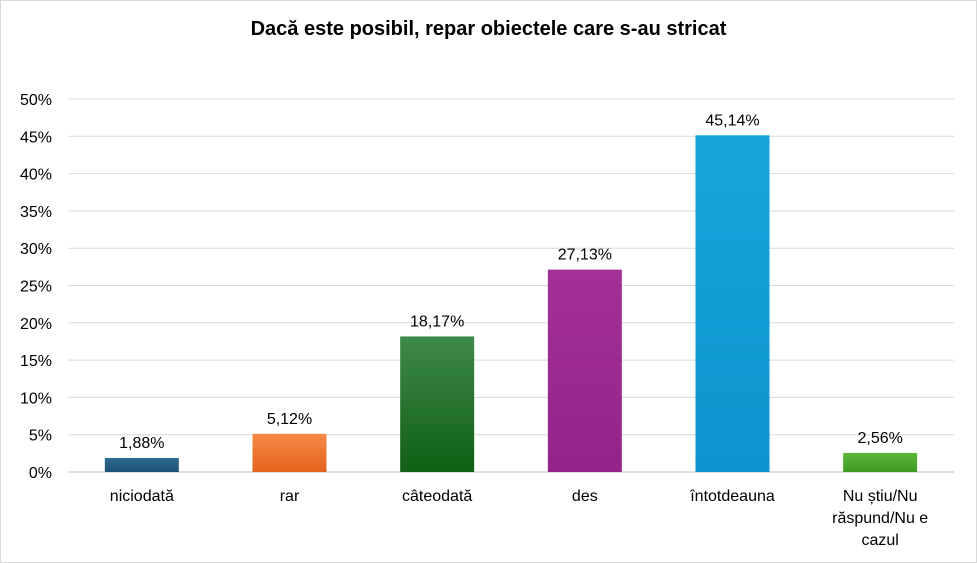 The height and width of the screenshot is (563, 977). Describe the element at coordinates (437, 496) in the screenshot. I see `x-tick-label: câteodată` at that location.